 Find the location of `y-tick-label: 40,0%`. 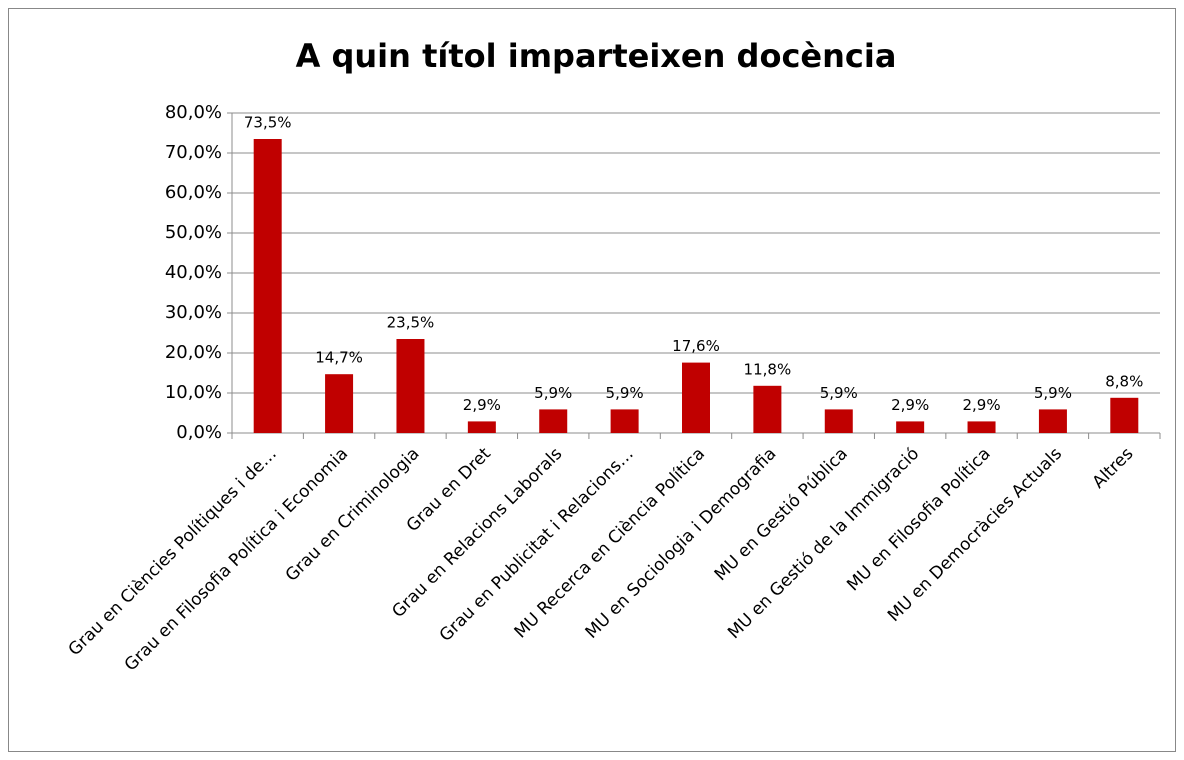

y-tick-label: 40,0% is located at coordinates (193, 272).